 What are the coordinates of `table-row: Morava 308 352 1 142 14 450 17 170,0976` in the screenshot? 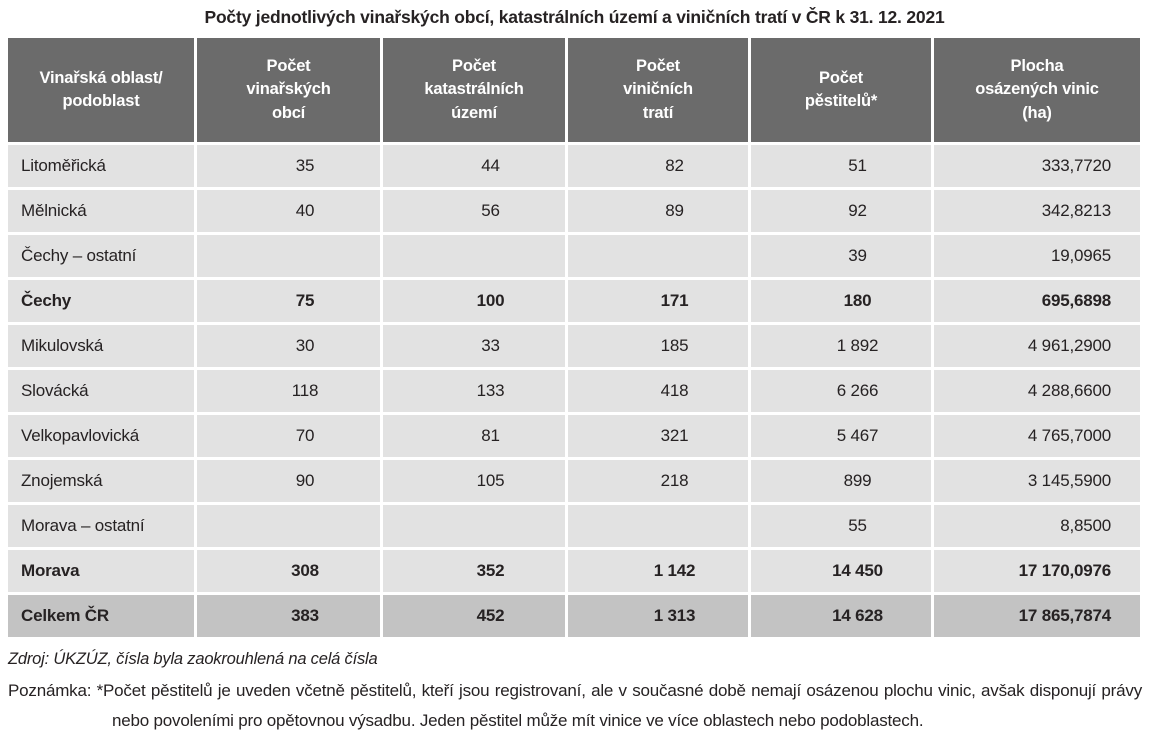 It's located at (574, 571).